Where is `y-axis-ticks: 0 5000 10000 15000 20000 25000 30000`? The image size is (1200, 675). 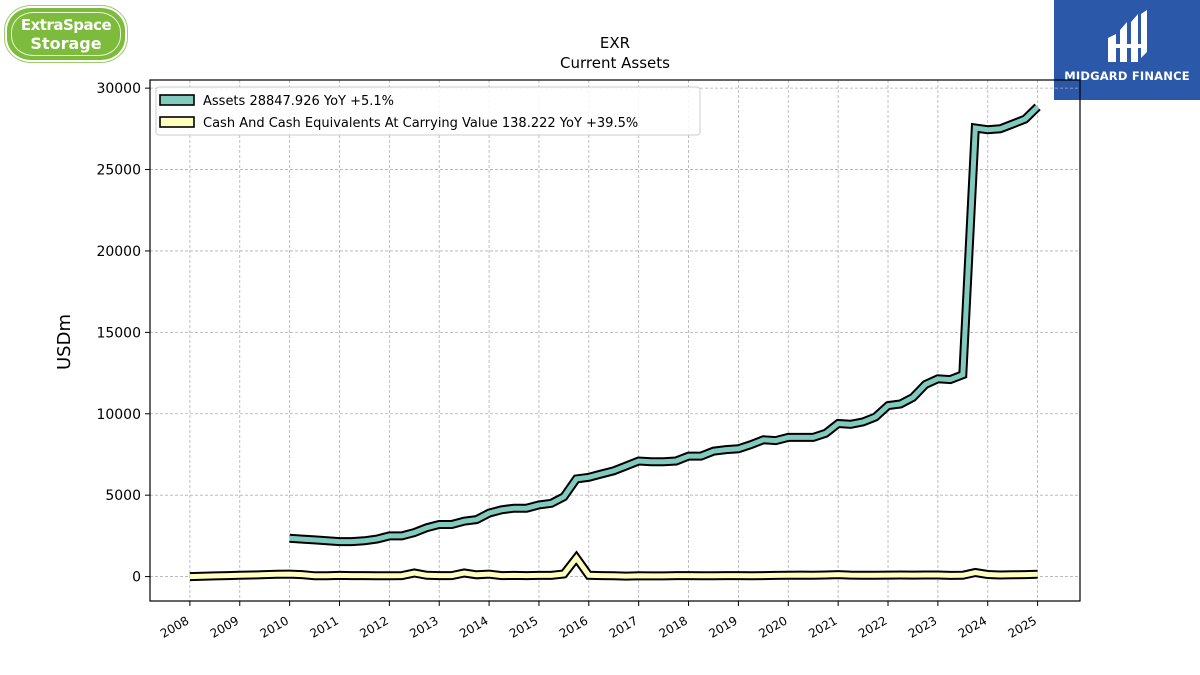 y-axis-ticks: 0 5000 10000 15000 20000 25000 30000 is located at coordinates (123, 333).